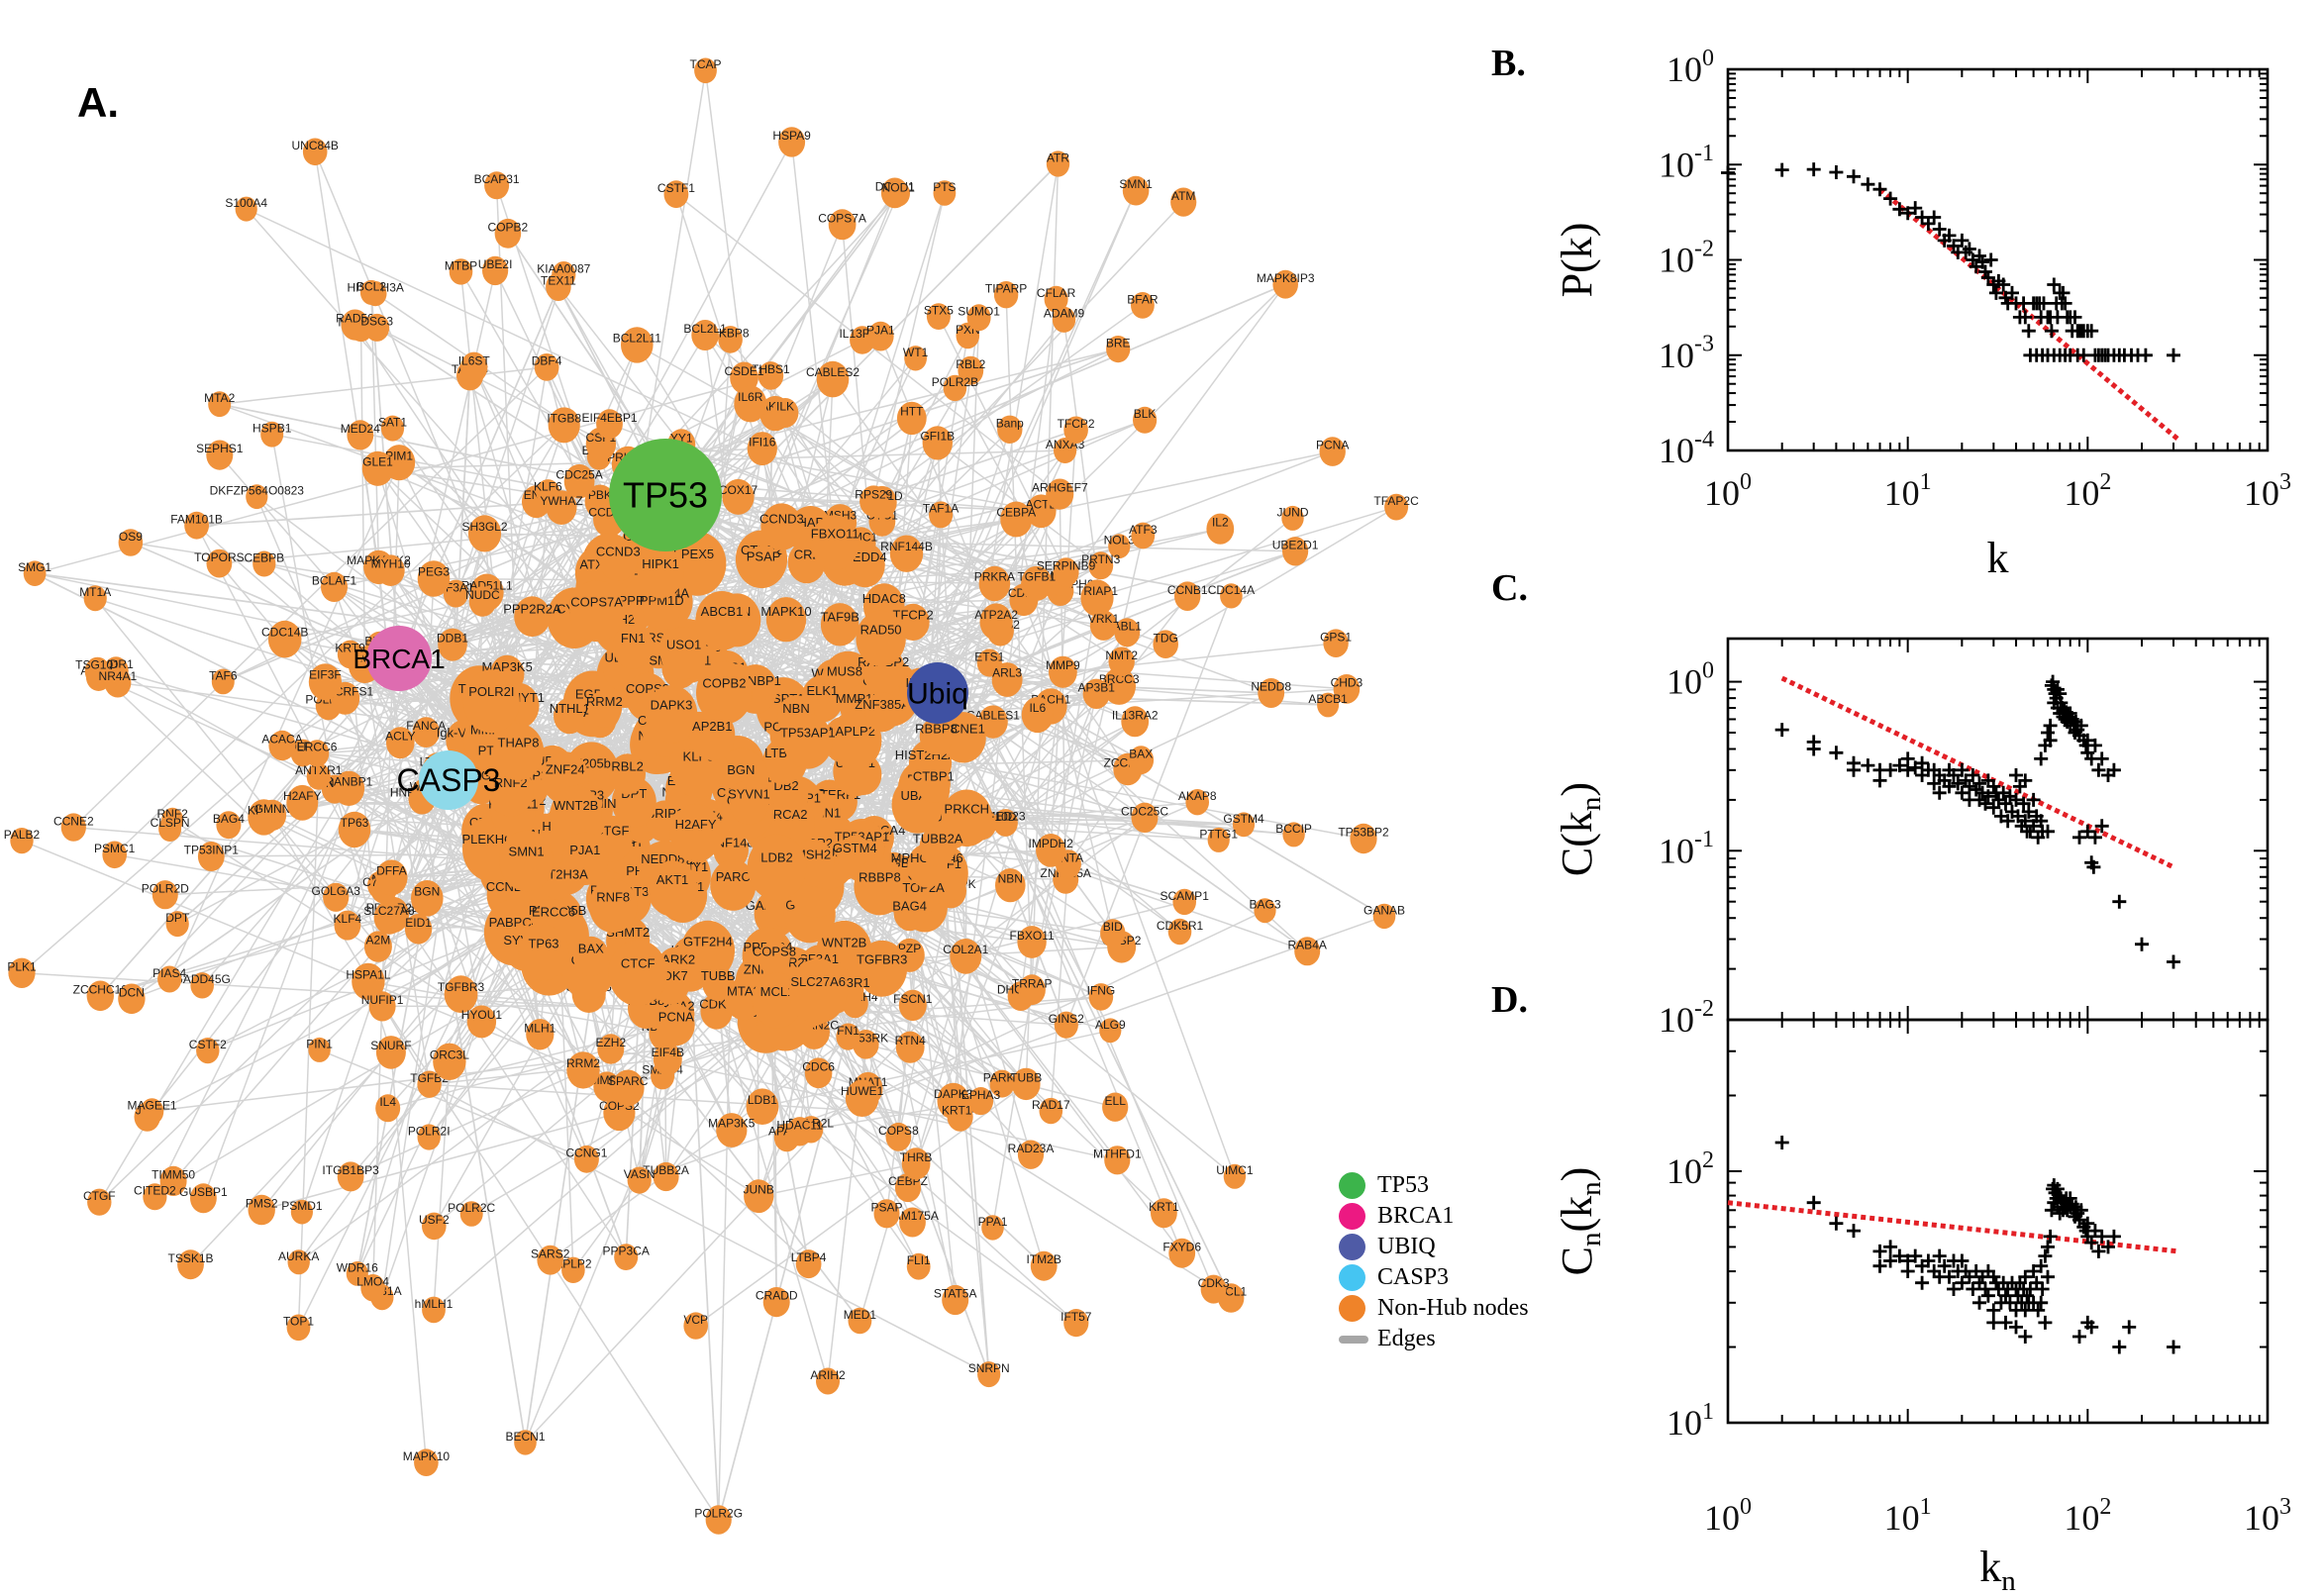 The image size is (2323, 1596). Describe the element at coordinates (906, 546) in the screenshot. I see `network-node-label: RNF144B` at that location.